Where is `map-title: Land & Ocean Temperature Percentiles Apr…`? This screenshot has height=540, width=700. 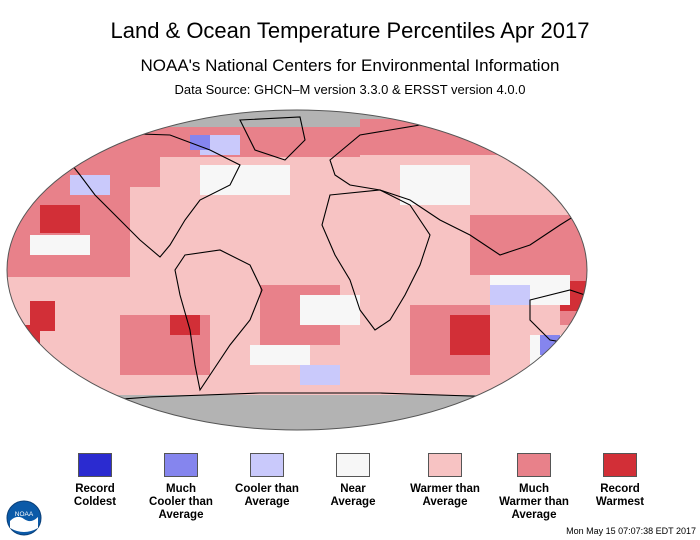 map-title: Land & Ocean Temperature Percentiles Apr… is located at coordinates (350, 30).